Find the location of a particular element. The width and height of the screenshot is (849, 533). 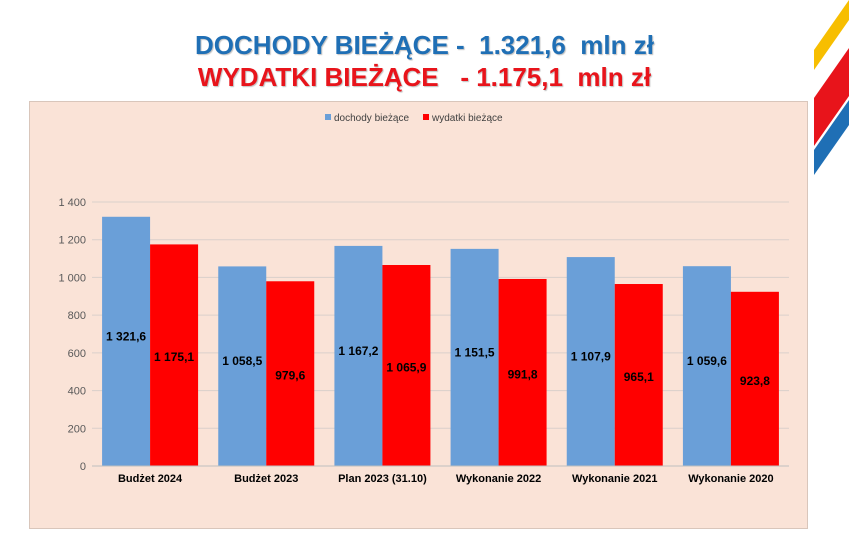

data-label: 1 065,9 is located at coordinates (406, 368).